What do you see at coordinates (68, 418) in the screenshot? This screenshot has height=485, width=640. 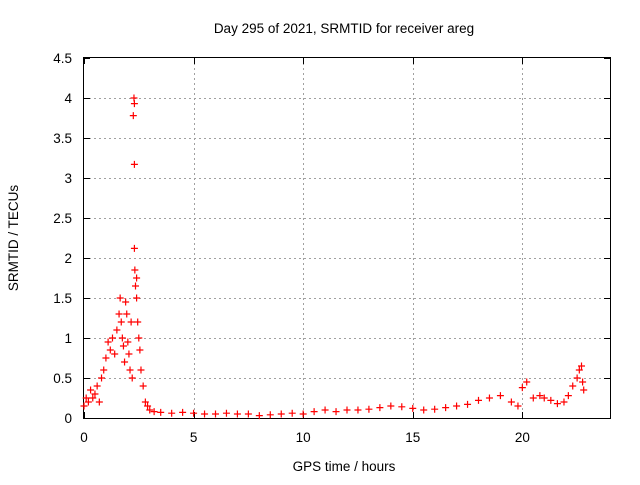 I see `y-tick-label: 0` at bounding box center [68, 418].